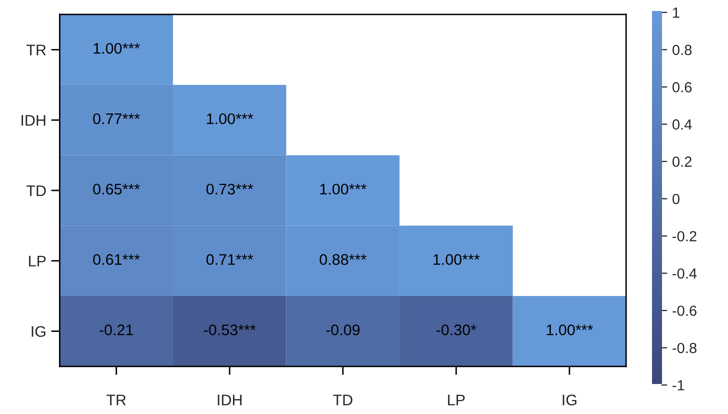 The width and height of the screenshot is (728, 414). What do you see at coordinates (342, 400) in the screenshot?
I see `x-tick-label: TD` at bounding box center [342, 400].